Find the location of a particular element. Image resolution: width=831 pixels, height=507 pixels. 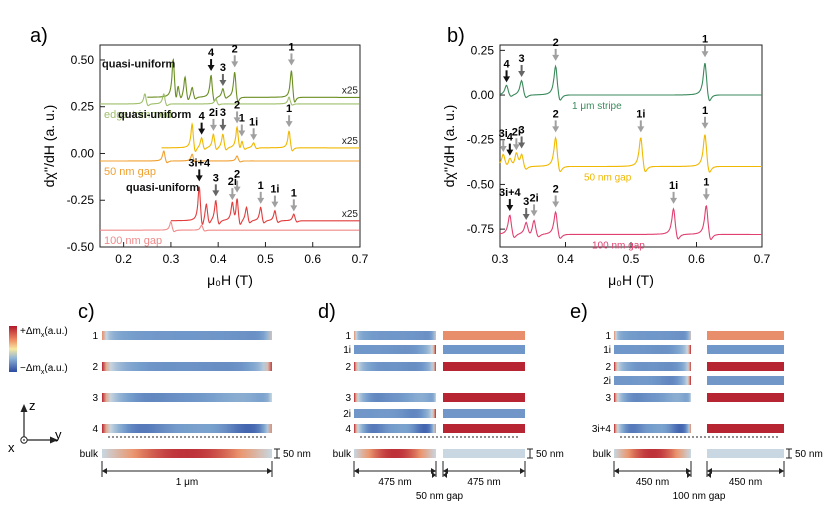

colorbar-gradient is located at coordinates (13, 349).